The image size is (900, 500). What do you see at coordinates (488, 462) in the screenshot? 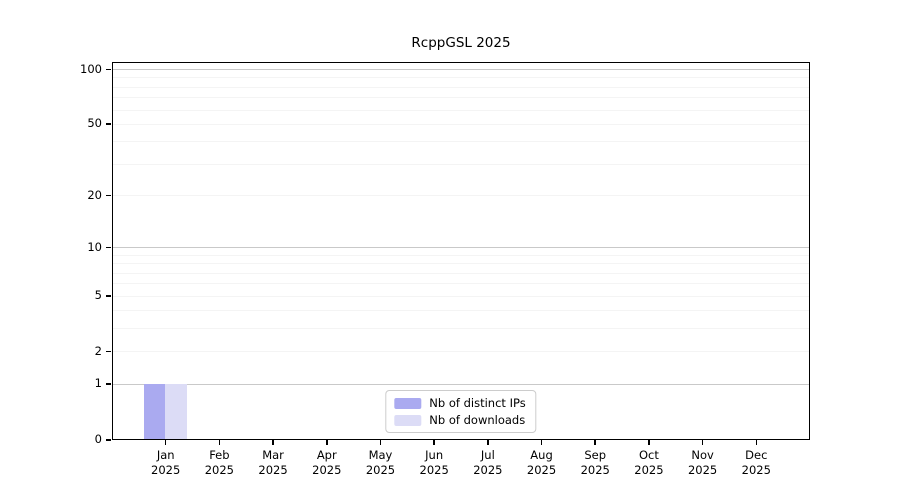
I see `x-axis-tick-label: Jul 2025` at bounding box center [488, 462].